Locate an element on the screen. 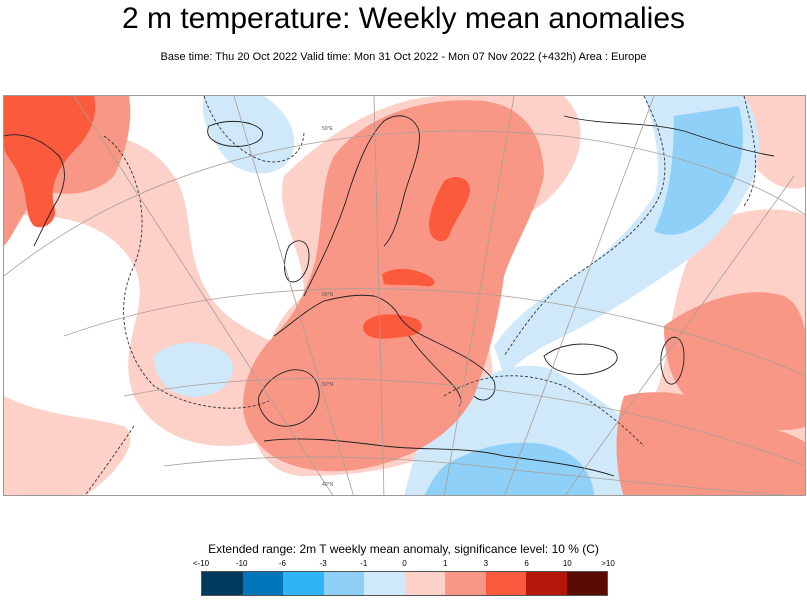  legend-label: 10 is located at coordinates (567, 563).